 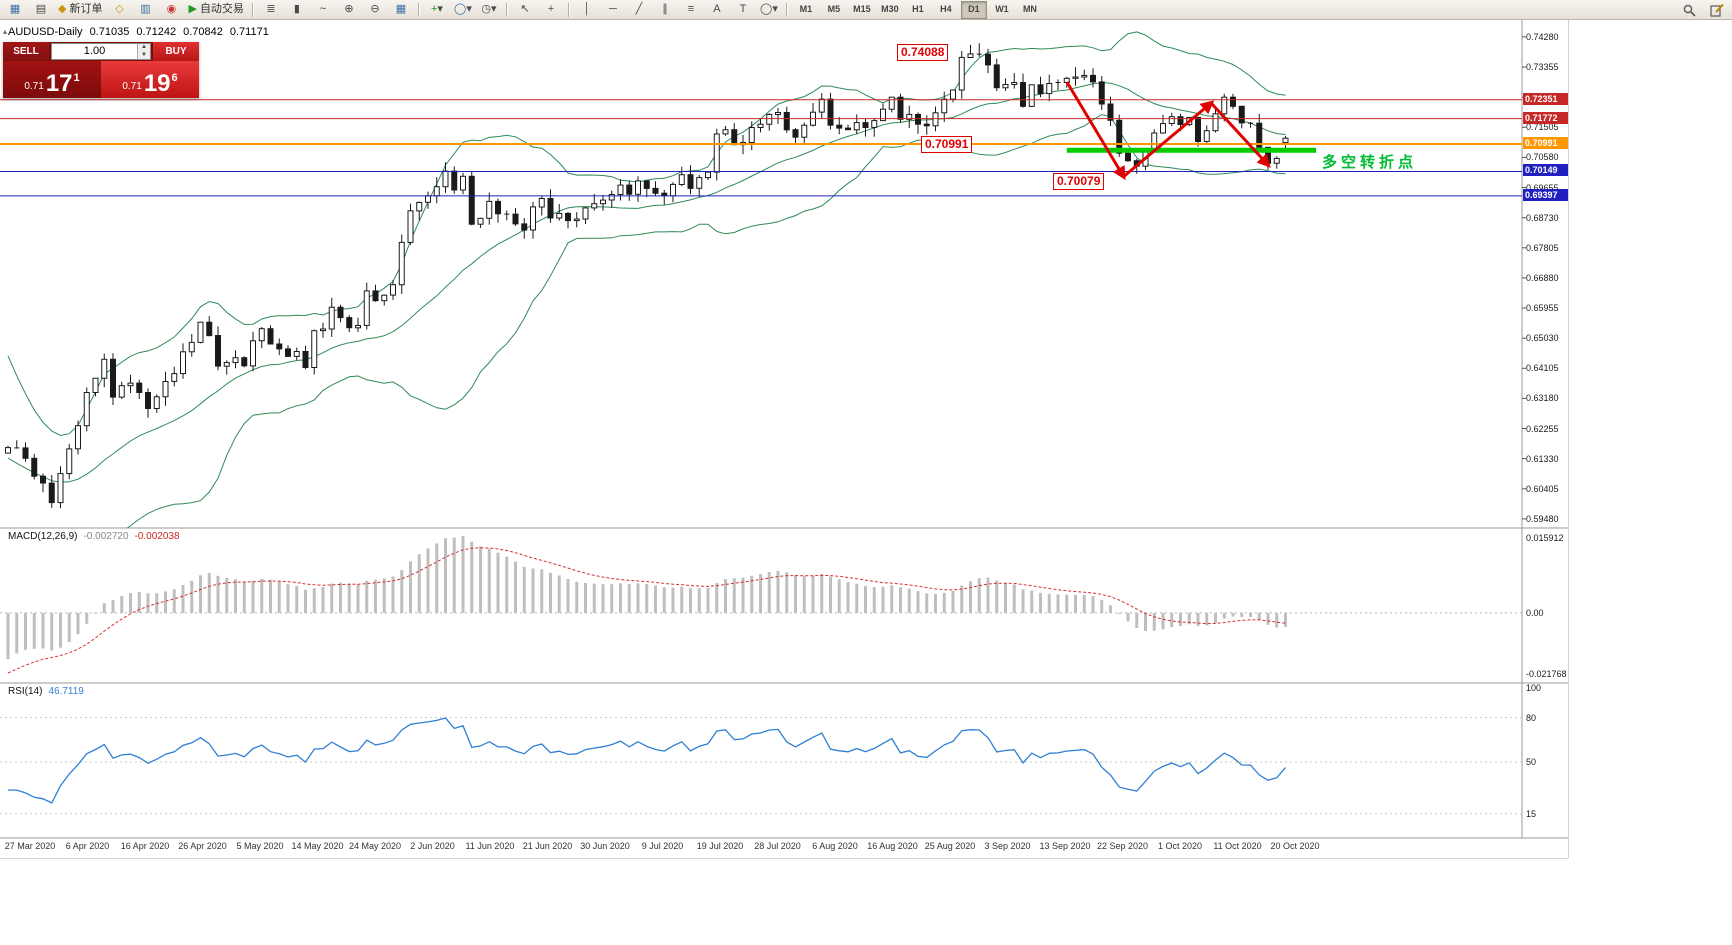 I want to click on peak-price-annotation: 0.74088, so click(x=923, y=52).